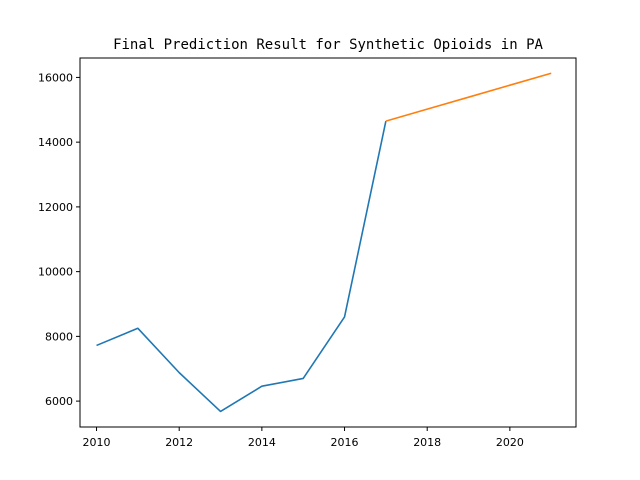 Image resolution: width=640 pixels, height=480 pixels. I want to click on y-tick-label: 8000, so click(59, 336).